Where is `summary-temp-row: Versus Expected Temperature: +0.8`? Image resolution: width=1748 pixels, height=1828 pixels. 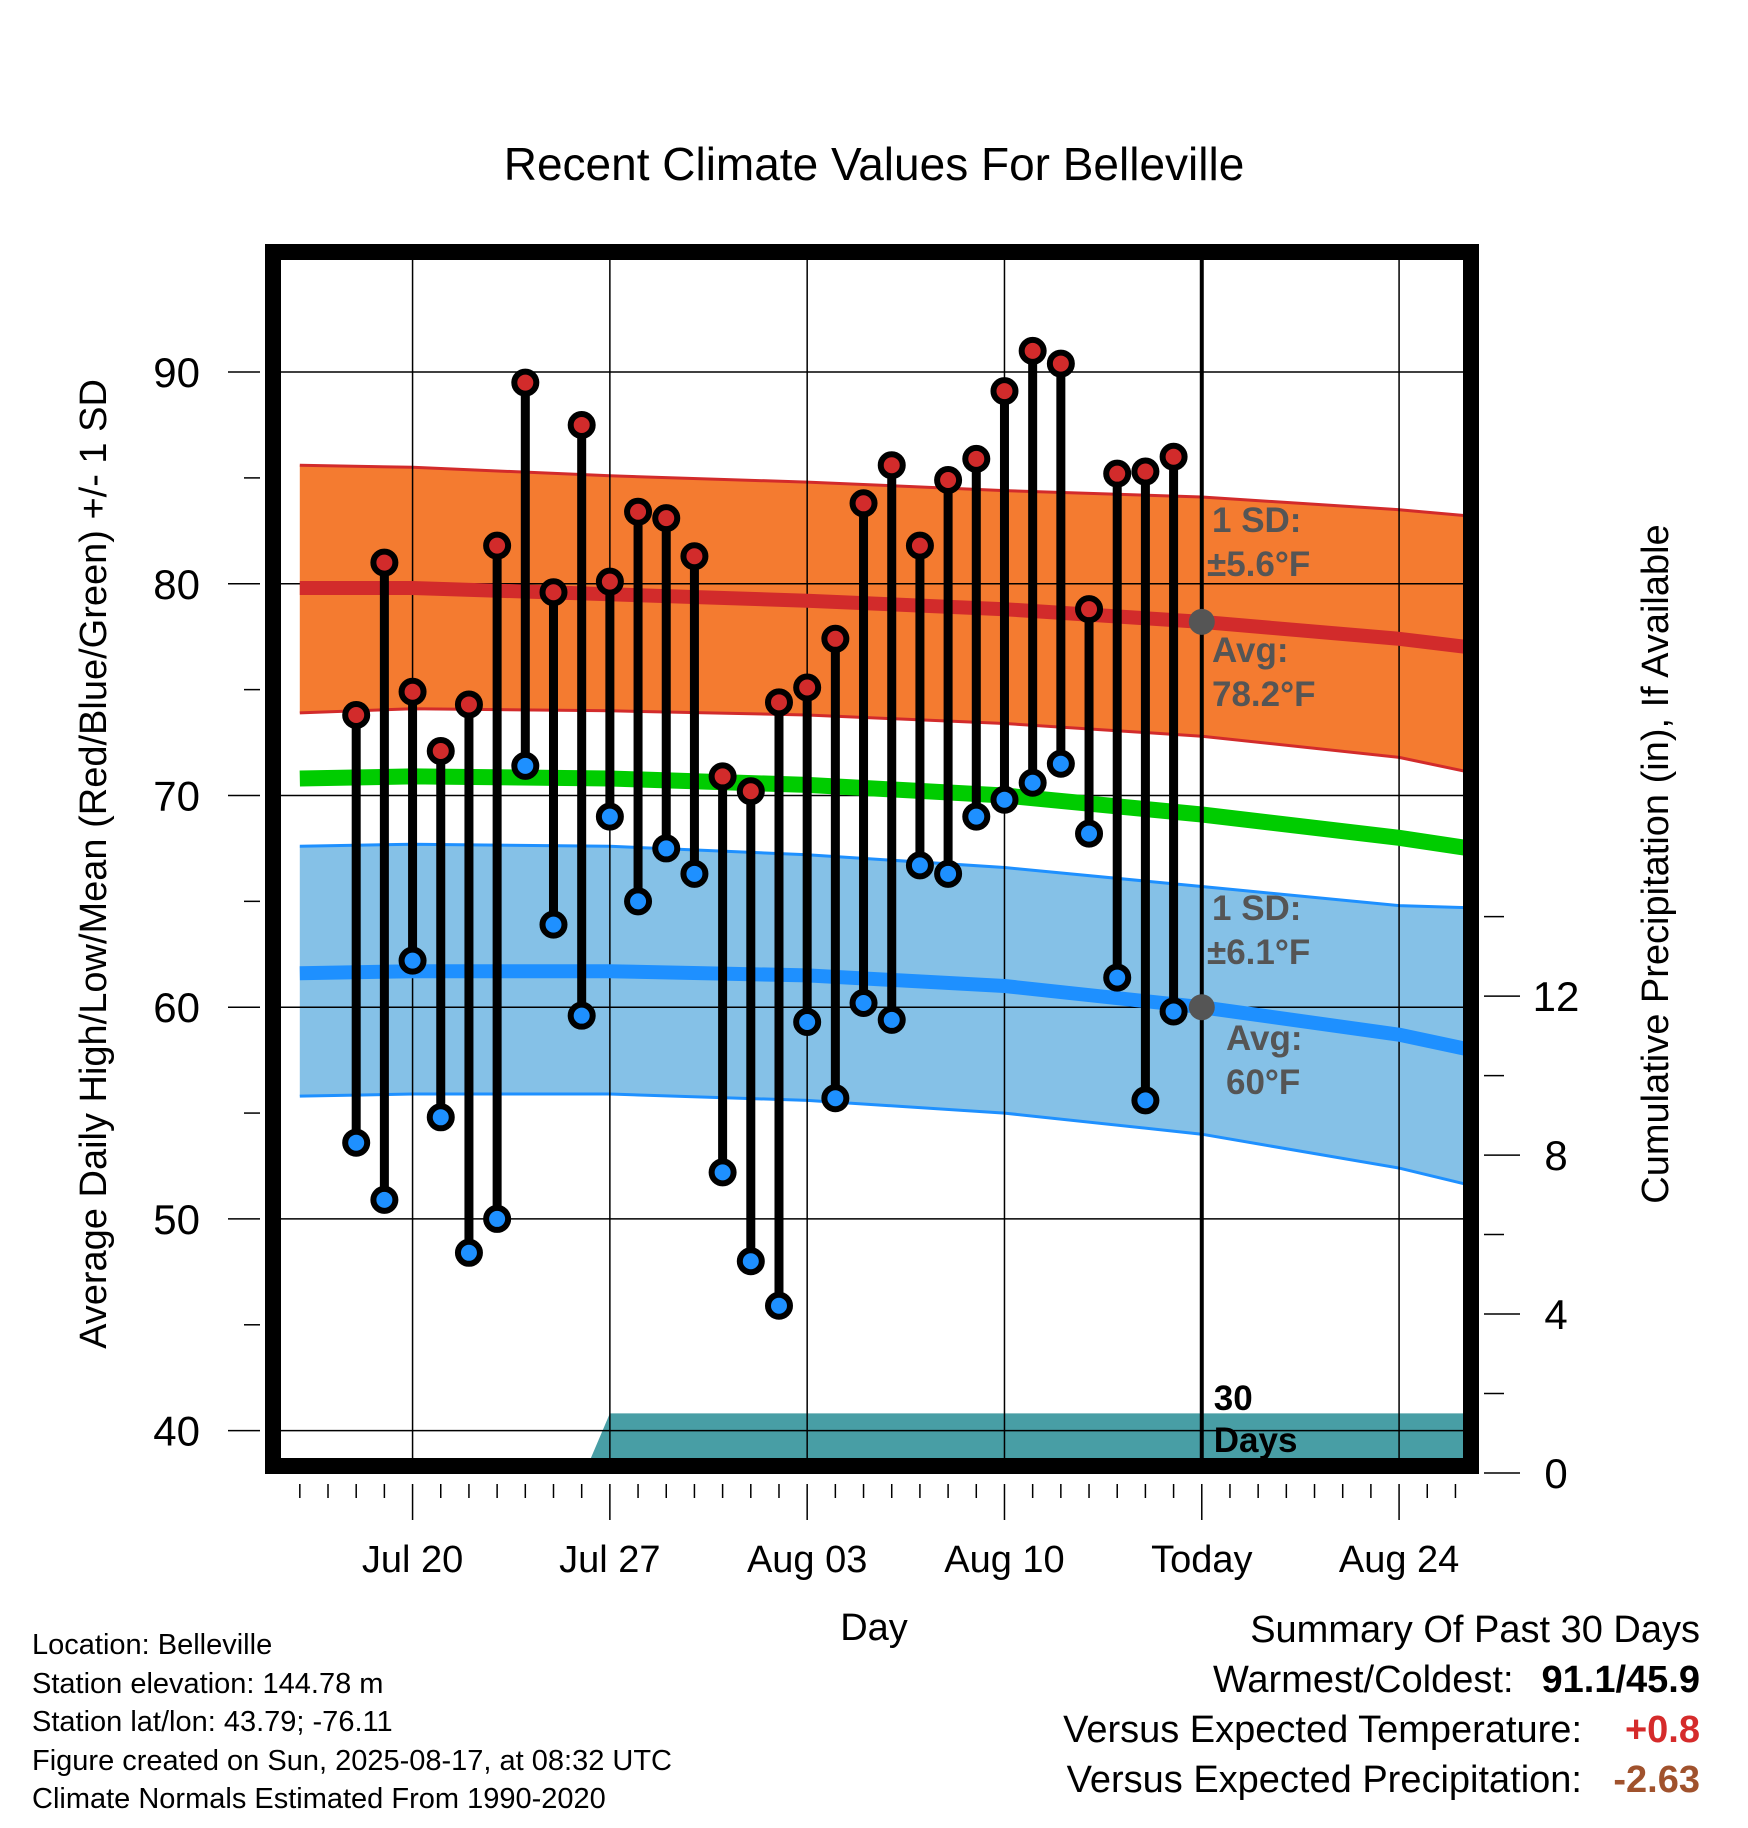
summary-temp-row: Versus Expected Temperature: +0.8 is located at coordinates (1381, 1730).